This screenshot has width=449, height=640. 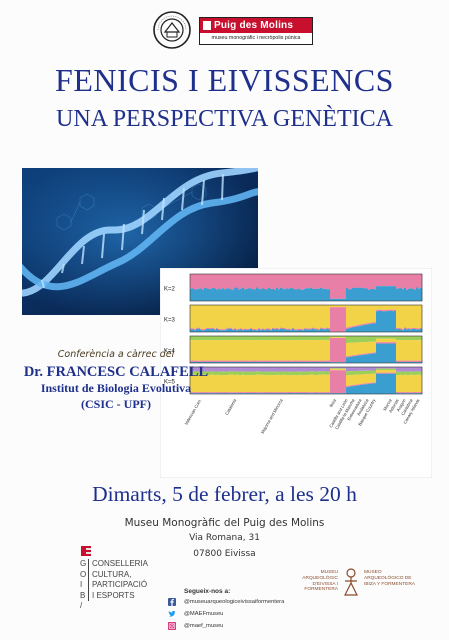 I want to click on govern-line: PARTICIPACIÓ, so click(x=120, y=584).